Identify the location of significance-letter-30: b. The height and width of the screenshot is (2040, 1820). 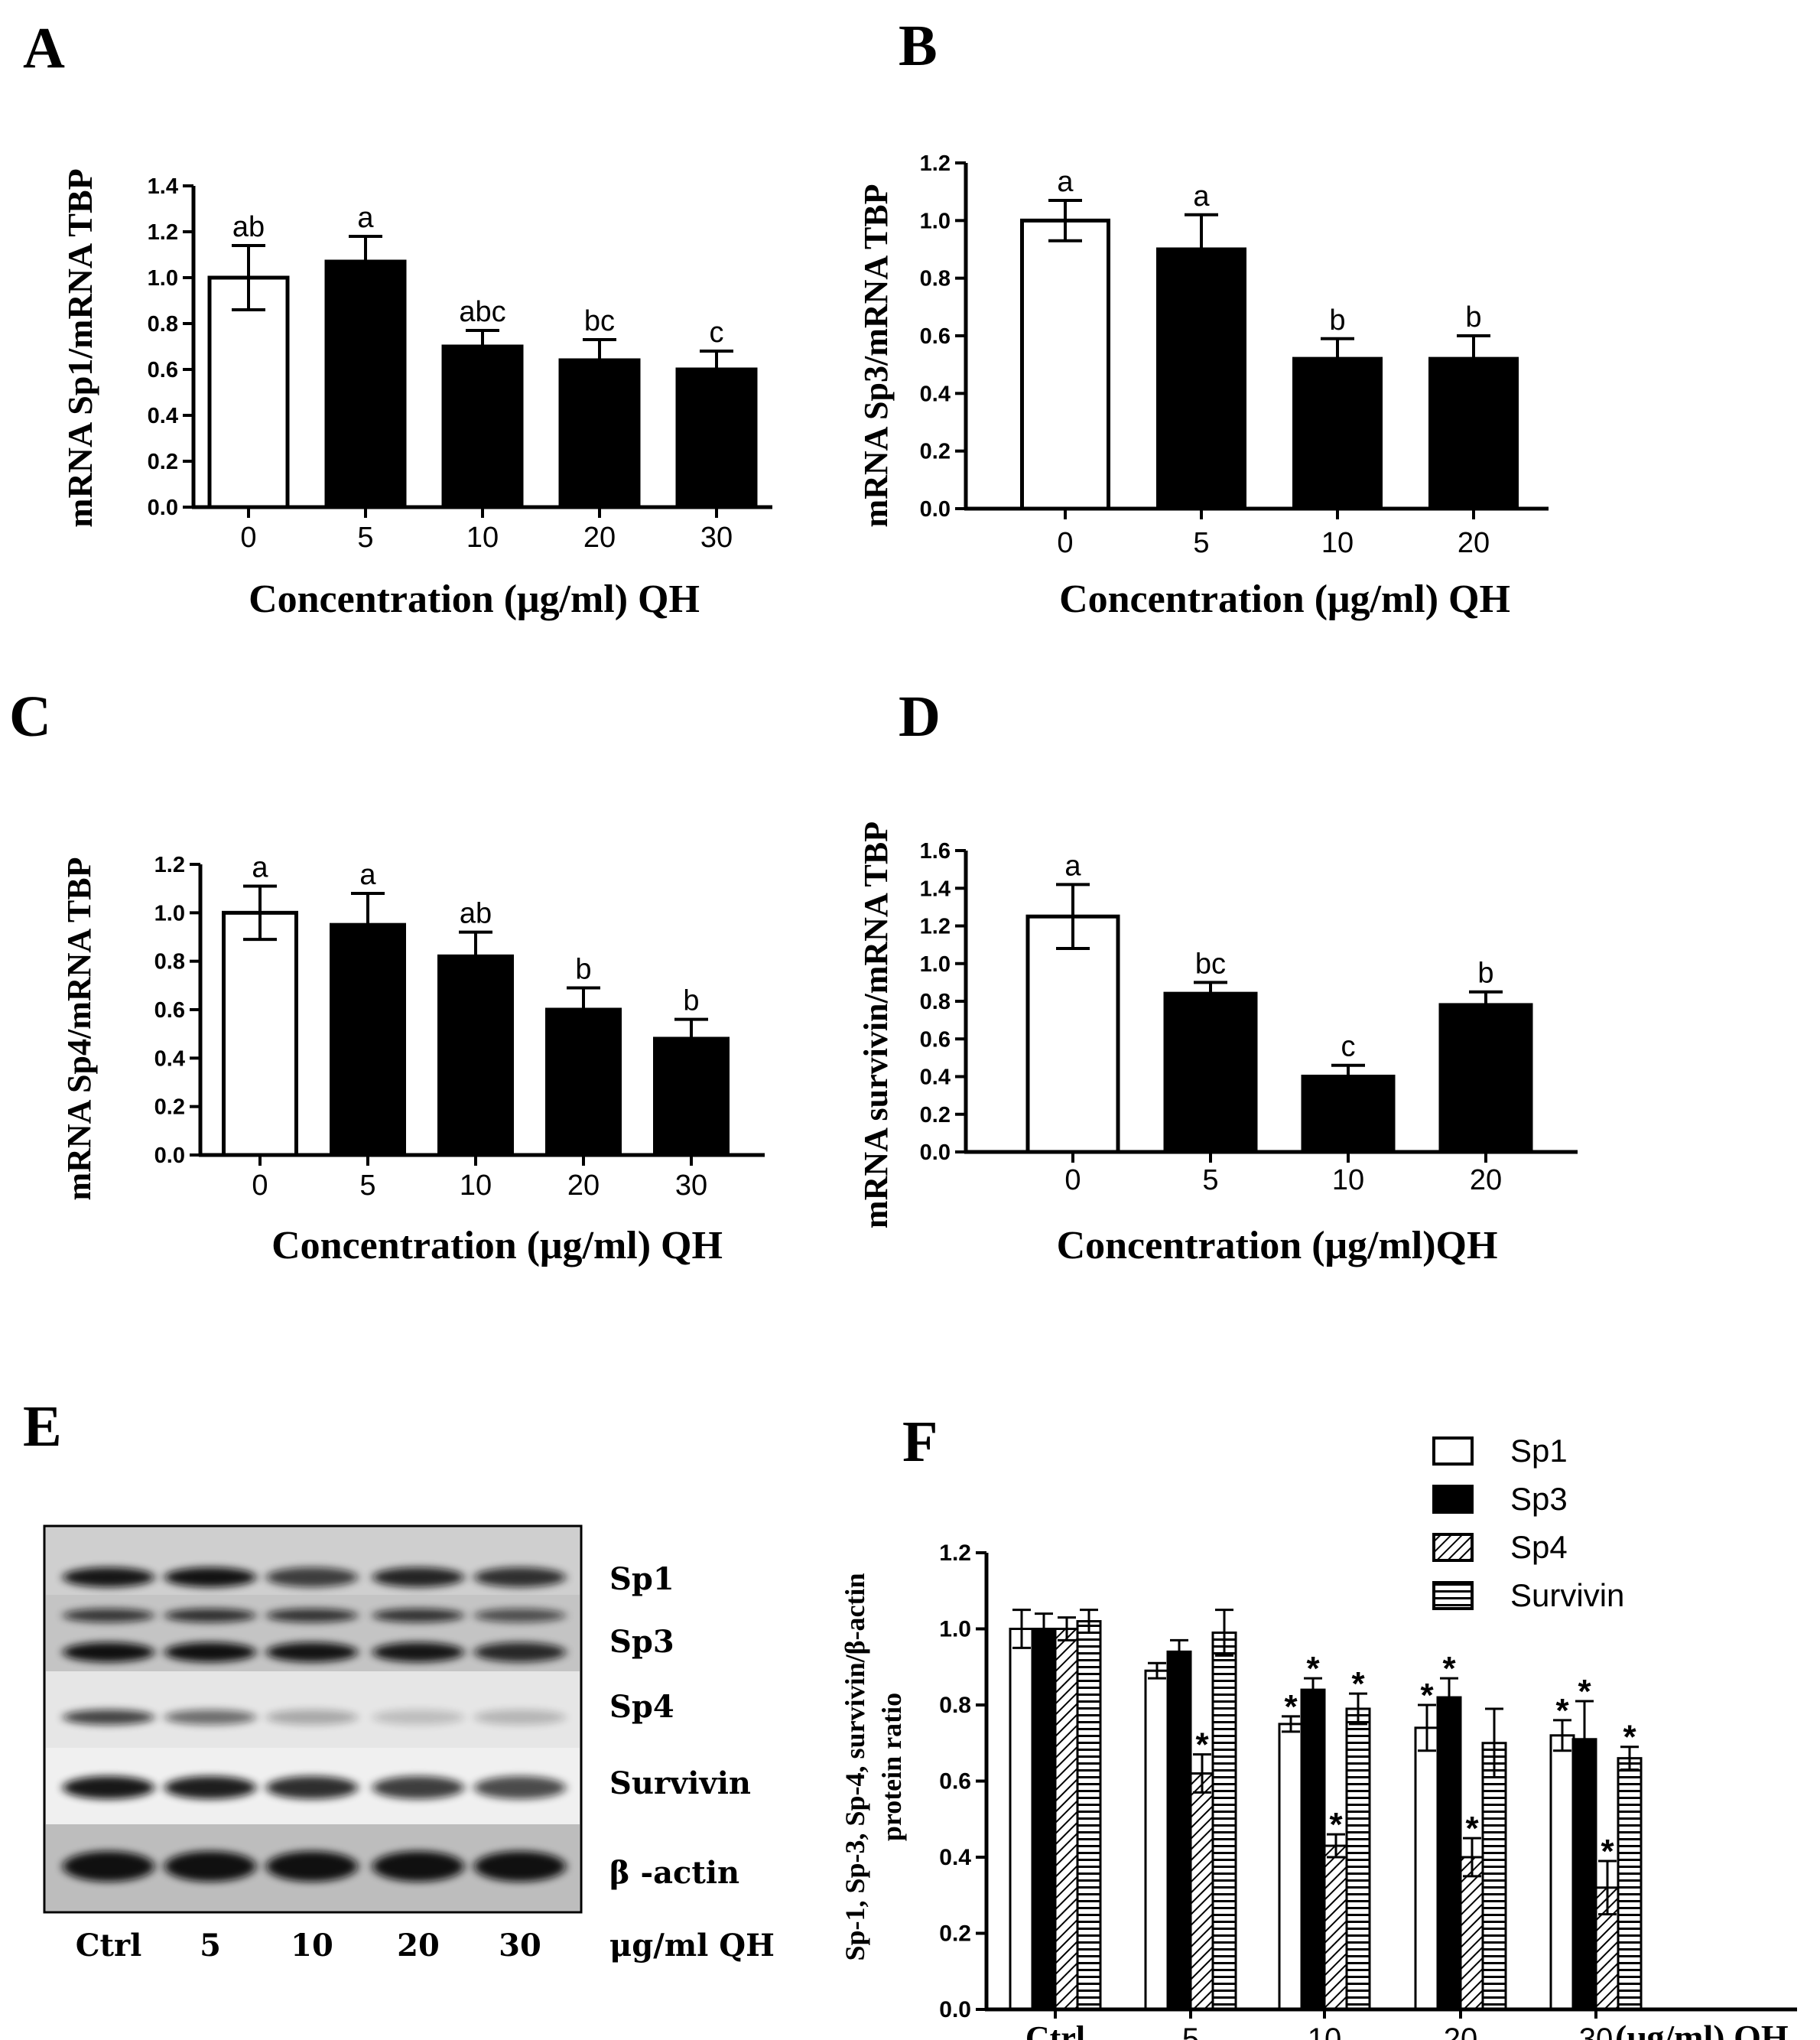
(691, 1001).